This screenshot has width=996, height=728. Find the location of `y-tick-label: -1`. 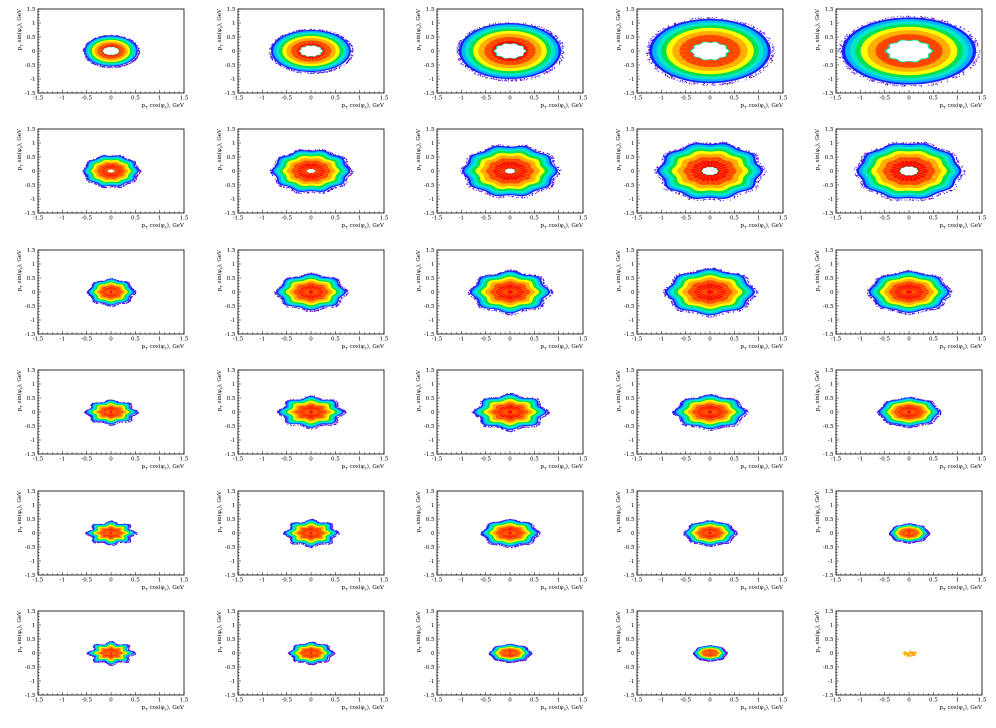

y-tick-label: -1 is located at coordinates (431, 200).